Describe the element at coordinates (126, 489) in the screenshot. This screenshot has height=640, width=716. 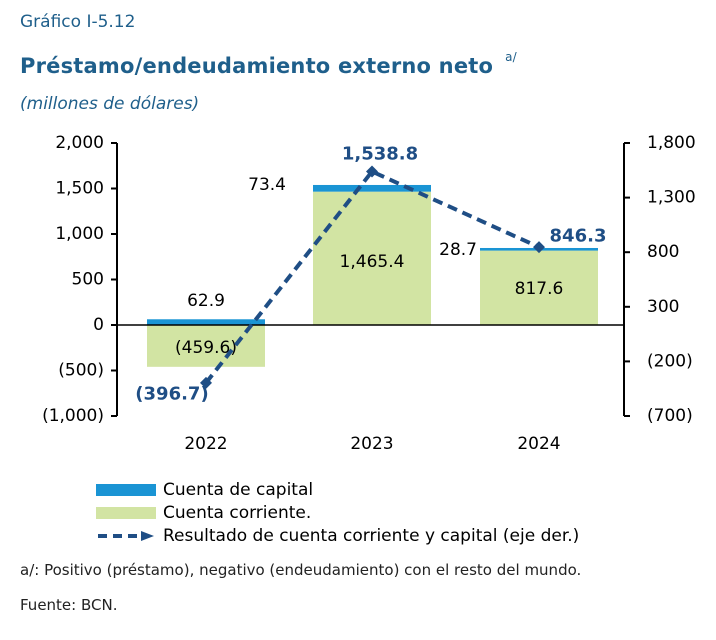
I see `legend-swatch-capital` at that location.